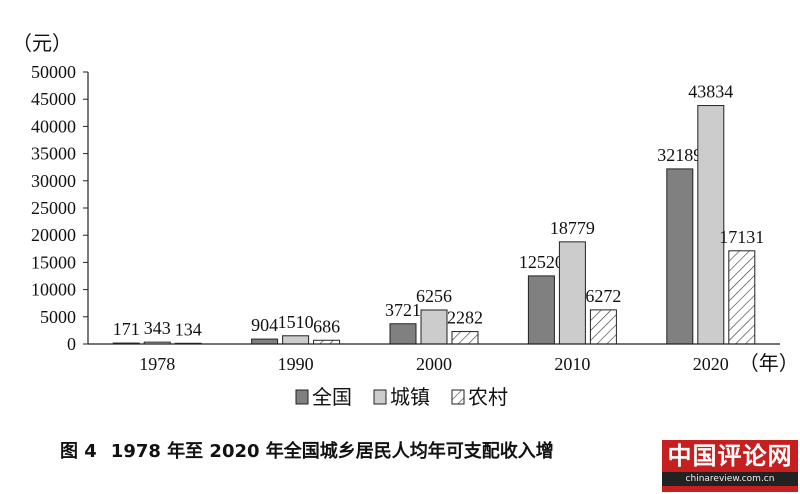  I want to click on y-tick-label: 45000, so click(53, 99).